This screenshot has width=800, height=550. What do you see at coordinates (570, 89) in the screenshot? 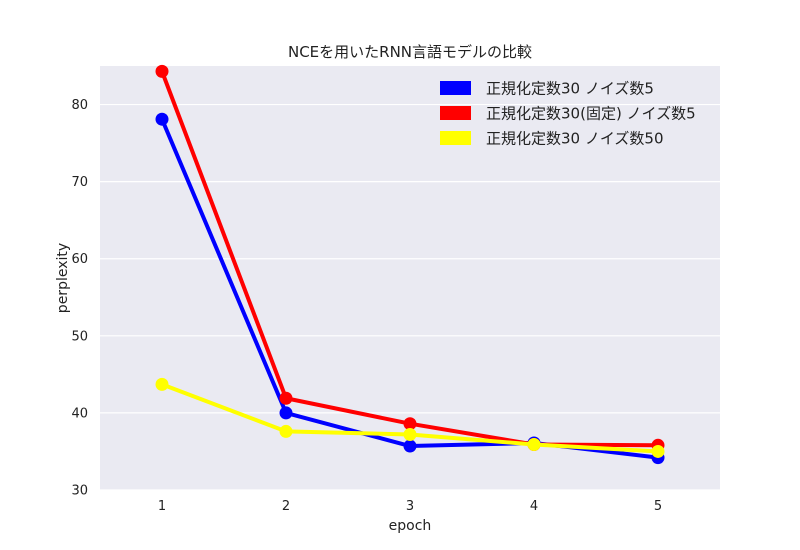
I see `legend-label: 正規化定数30 ノイズ数5` at bounding box center [570, 89].